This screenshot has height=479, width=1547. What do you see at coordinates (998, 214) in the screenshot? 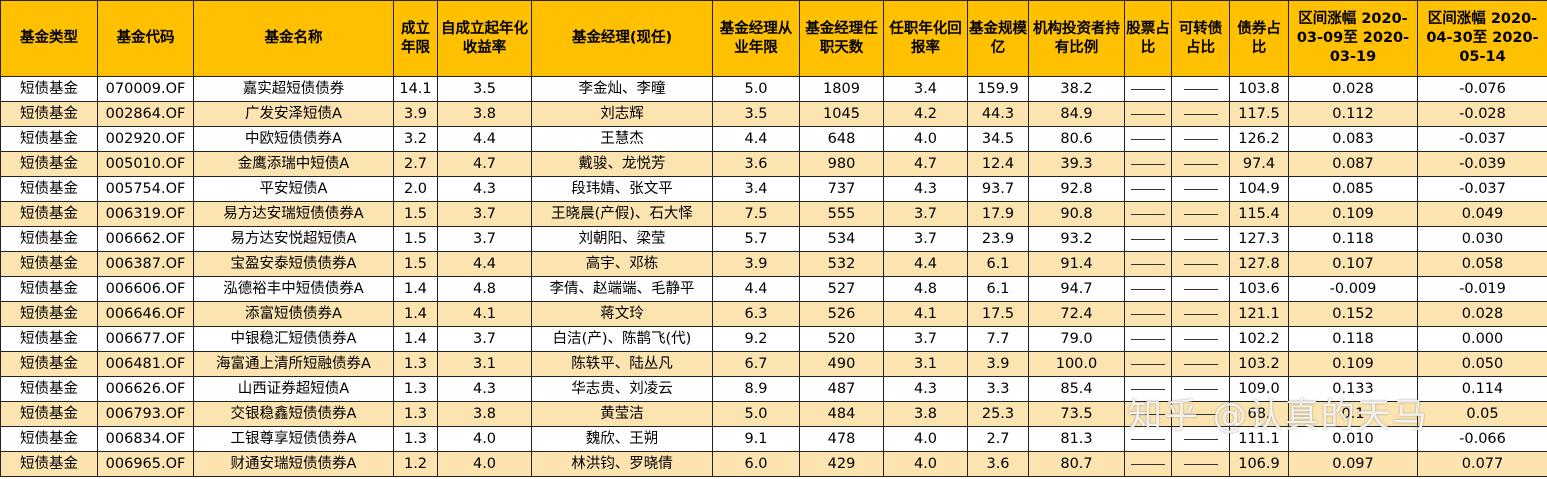
I see `table-cell: 17.9` at bounding box center [998, 214].